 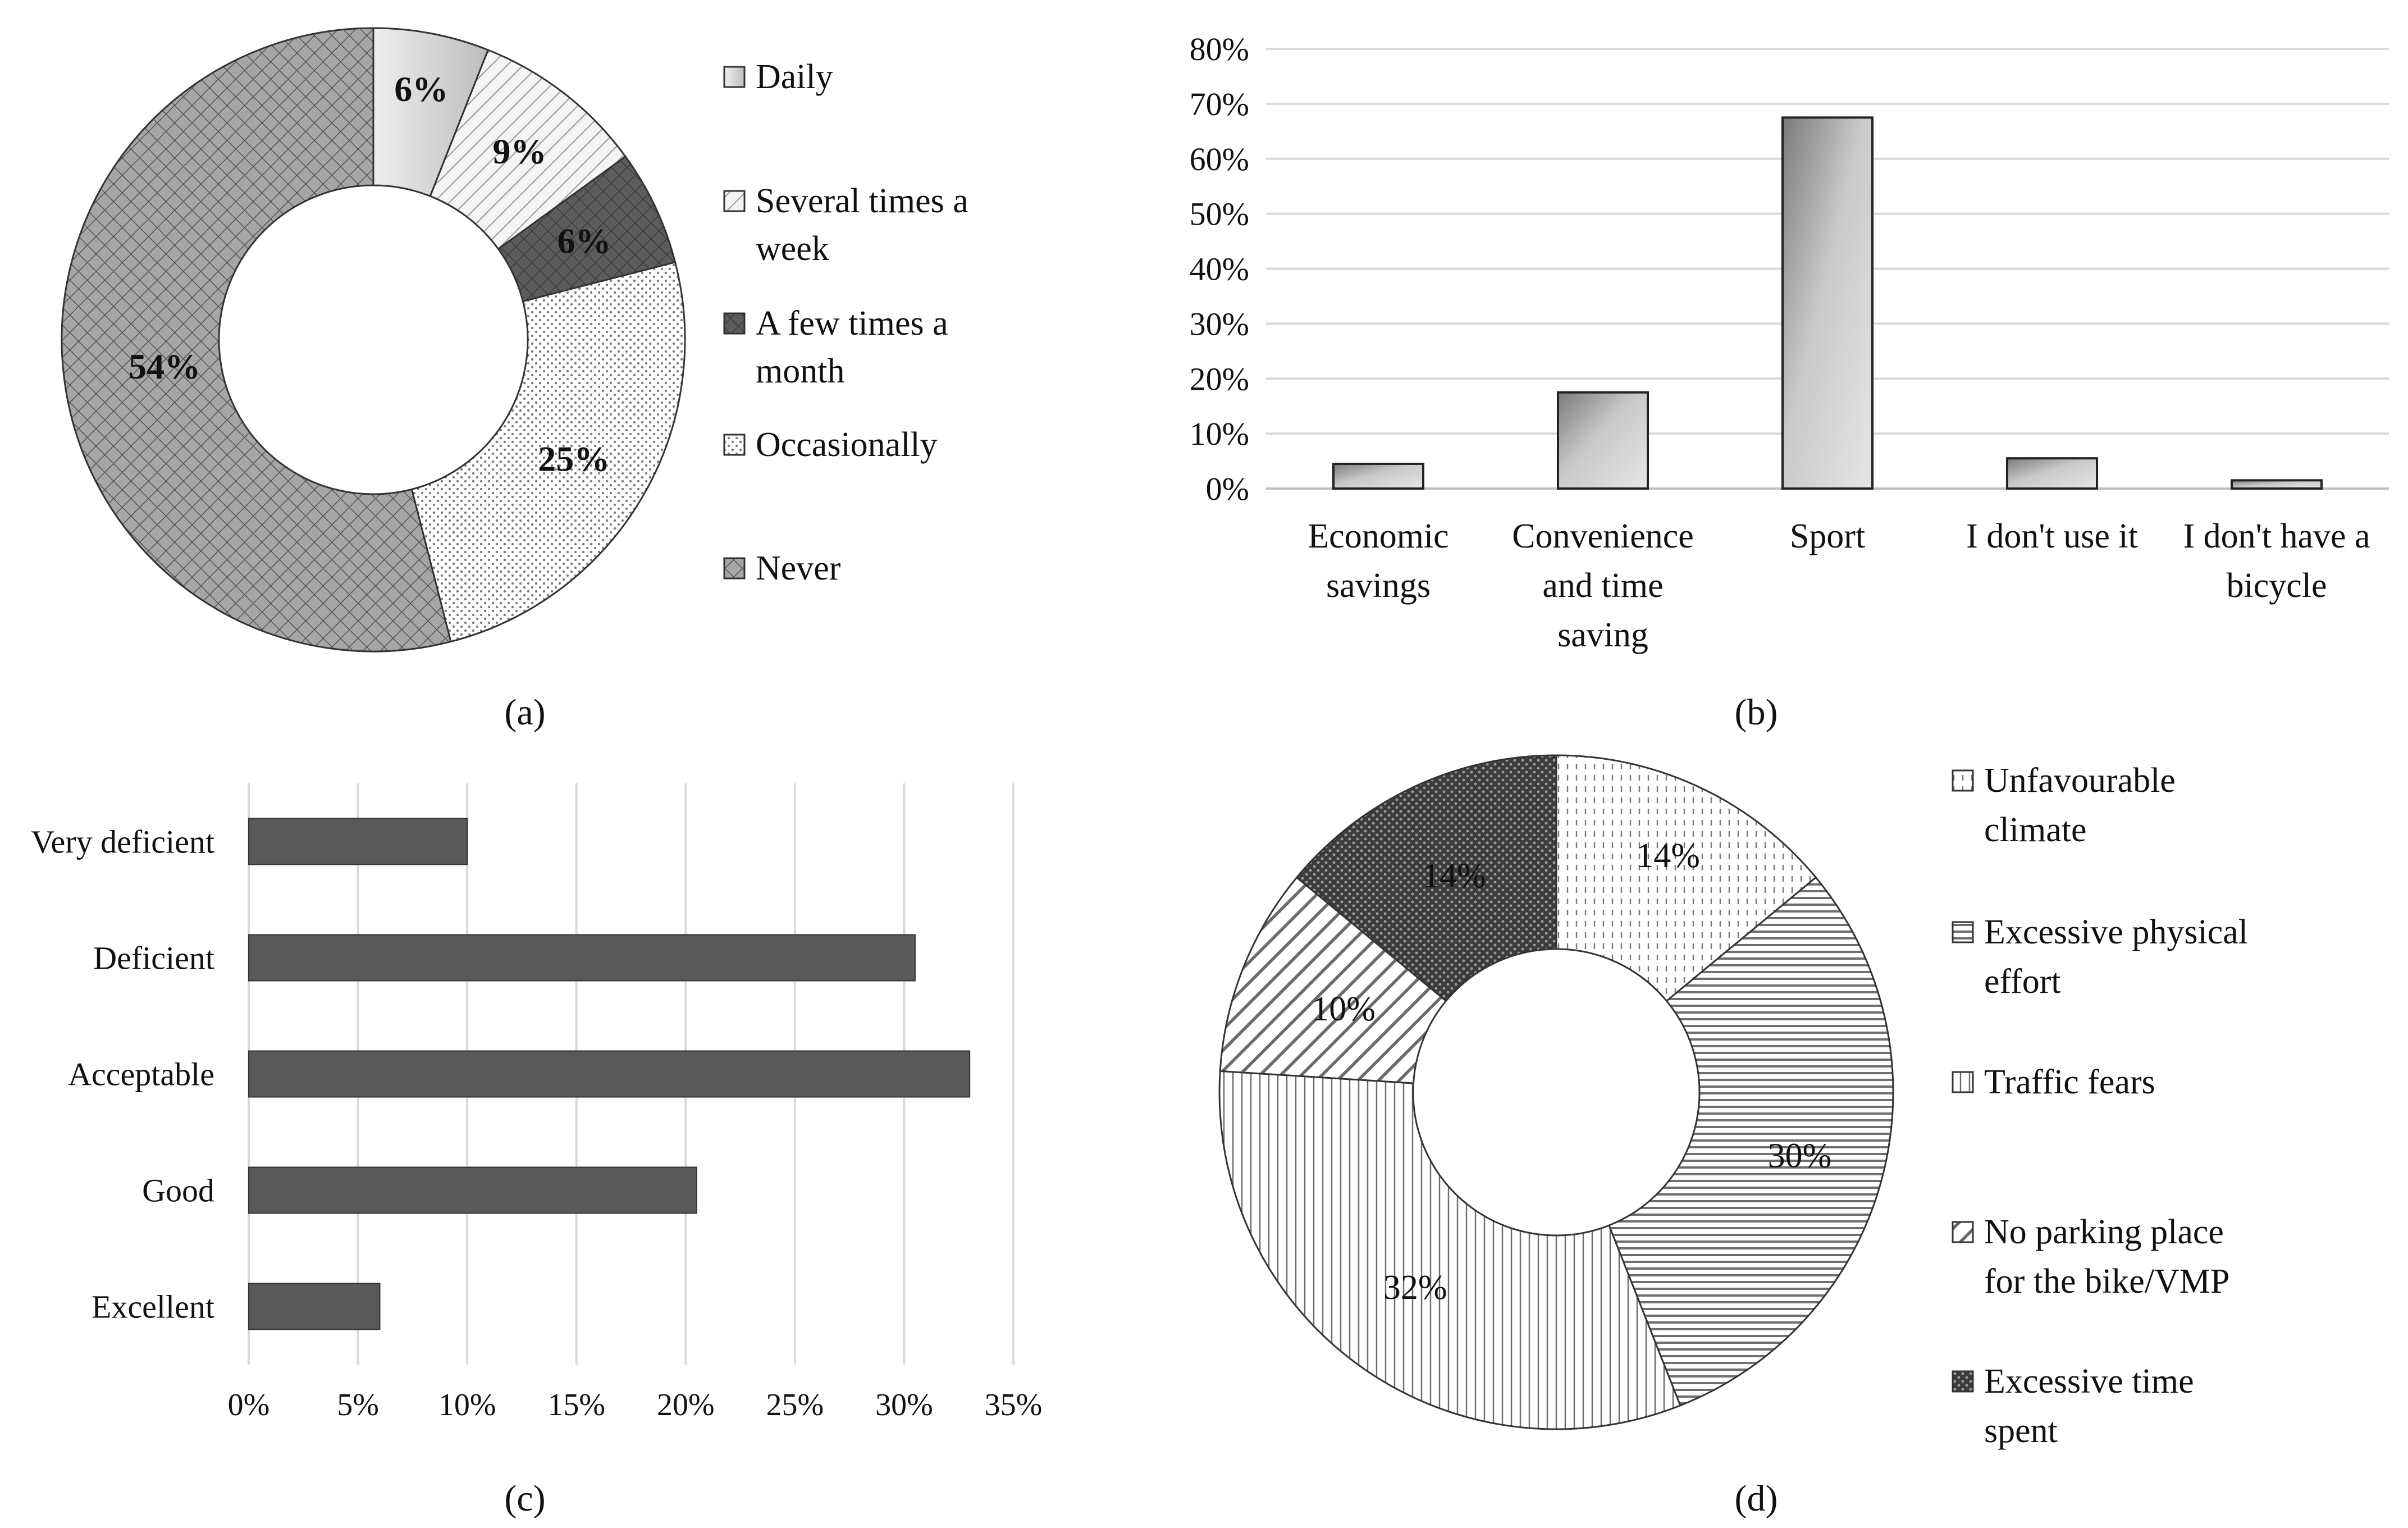 What do you see at coordinates (686, 1405) in the screenshot?
I see `x-tick-label: 20%` at bounding box center [686, 1405].